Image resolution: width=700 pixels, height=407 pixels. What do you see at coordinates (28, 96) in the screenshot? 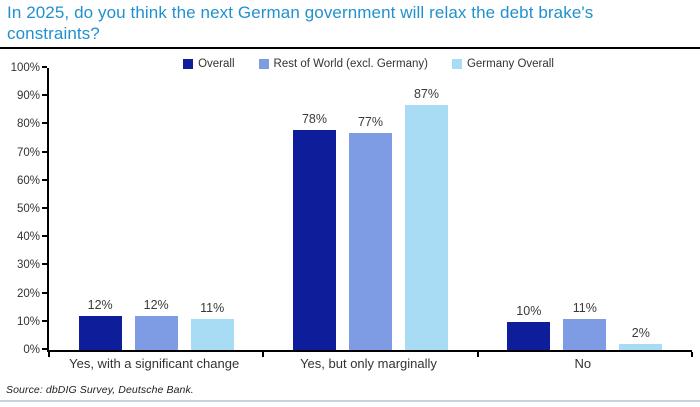
I see `y-axis-tick-label: 90%` at bounding box center [28, 96].